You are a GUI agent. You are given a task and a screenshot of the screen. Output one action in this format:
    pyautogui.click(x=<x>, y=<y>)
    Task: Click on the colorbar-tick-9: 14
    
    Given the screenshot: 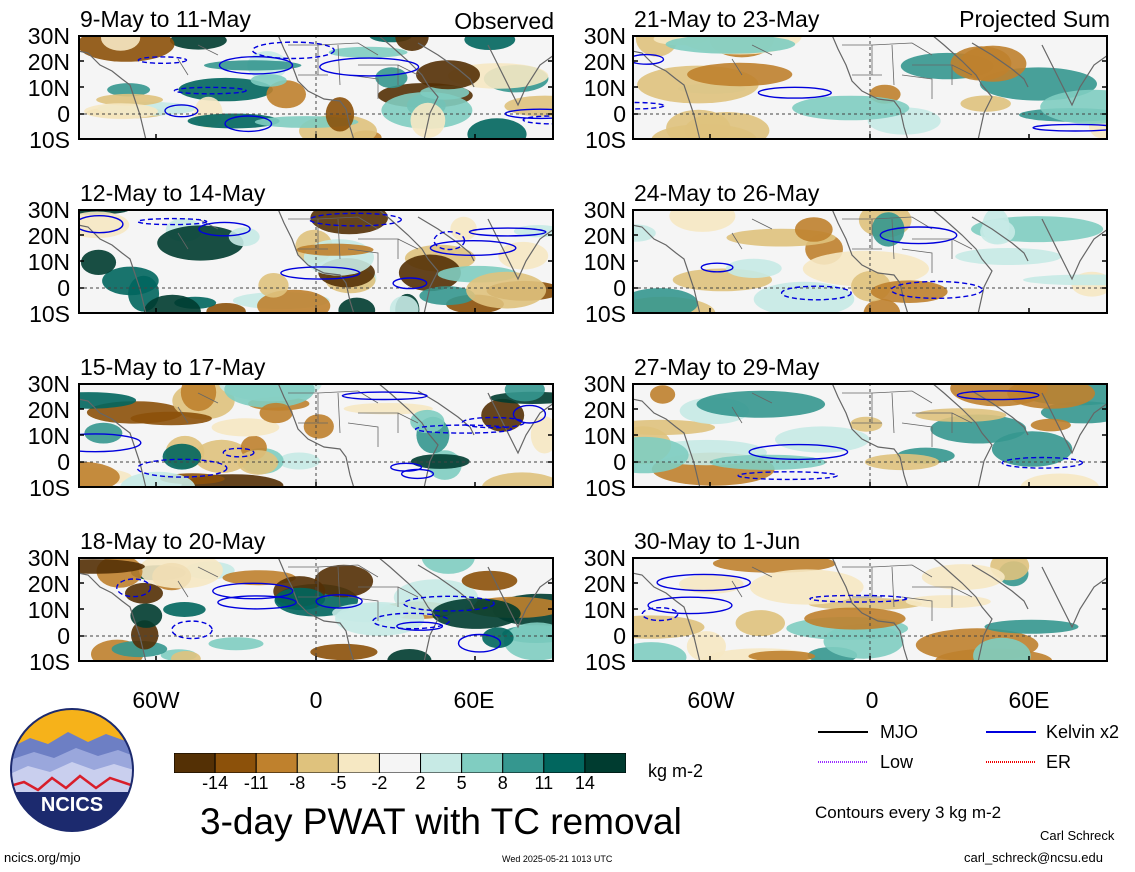 What is the action you would take?
    pyautogui.click(x=584, y=783)
    